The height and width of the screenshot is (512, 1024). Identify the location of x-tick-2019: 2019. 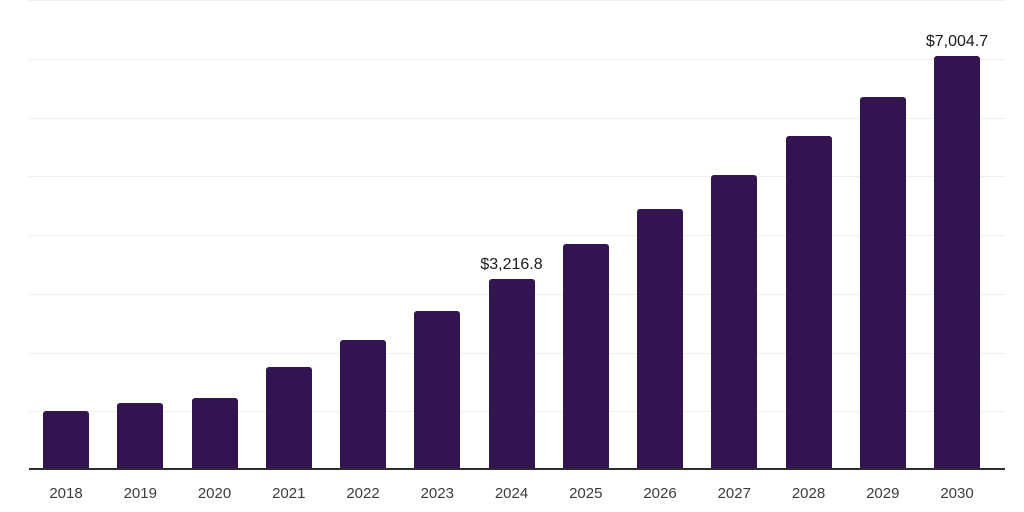
(140, 493).